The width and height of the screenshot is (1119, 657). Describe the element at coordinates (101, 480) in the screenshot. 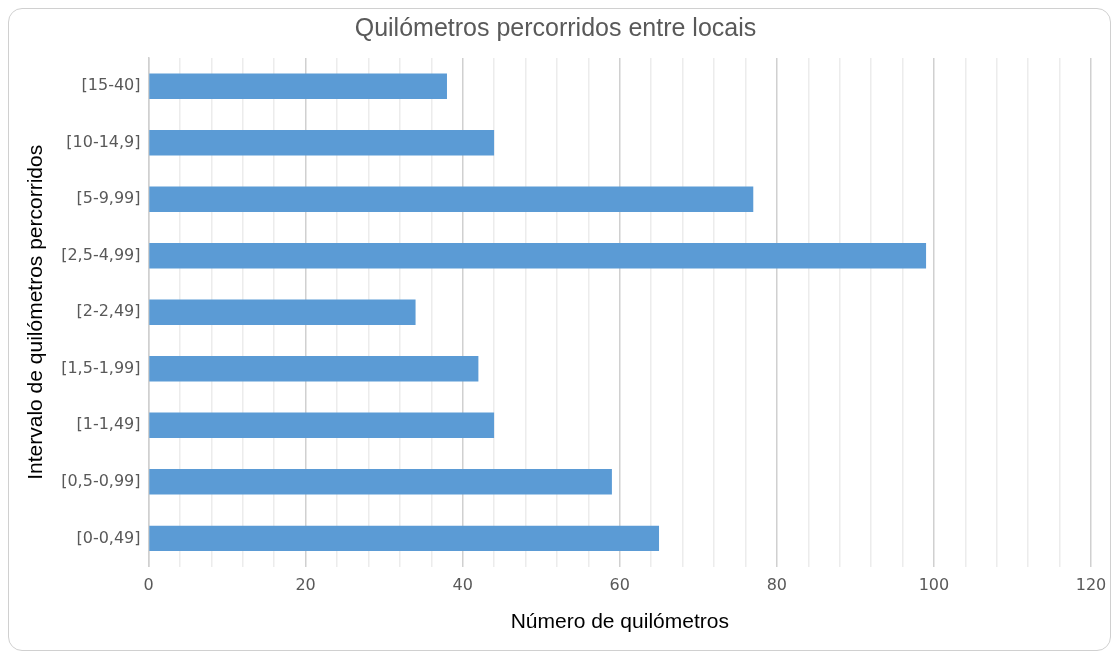

I see `y-tick-label: [0,5-0,99]` at that location.